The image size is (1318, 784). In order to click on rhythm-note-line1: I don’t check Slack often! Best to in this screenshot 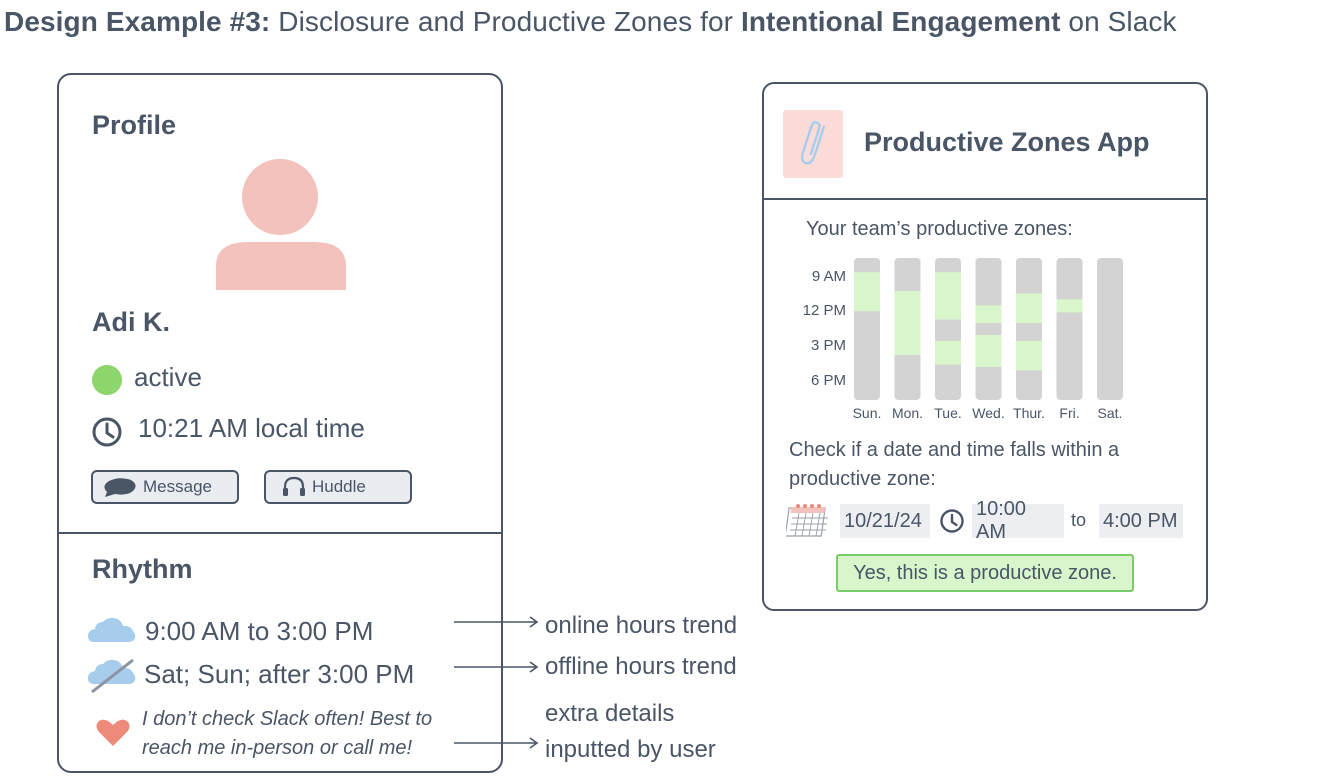, I will do `click(287, 719)`.